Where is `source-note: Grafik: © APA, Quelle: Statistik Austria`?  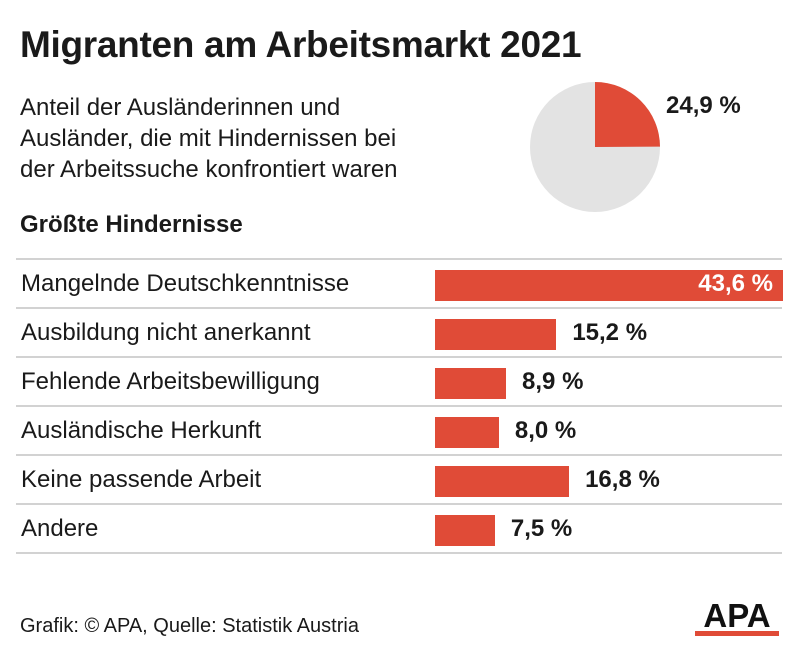 source-note: Grafik: © APA, Quelle: Statistik Austria is located at coordinates (189, 626).